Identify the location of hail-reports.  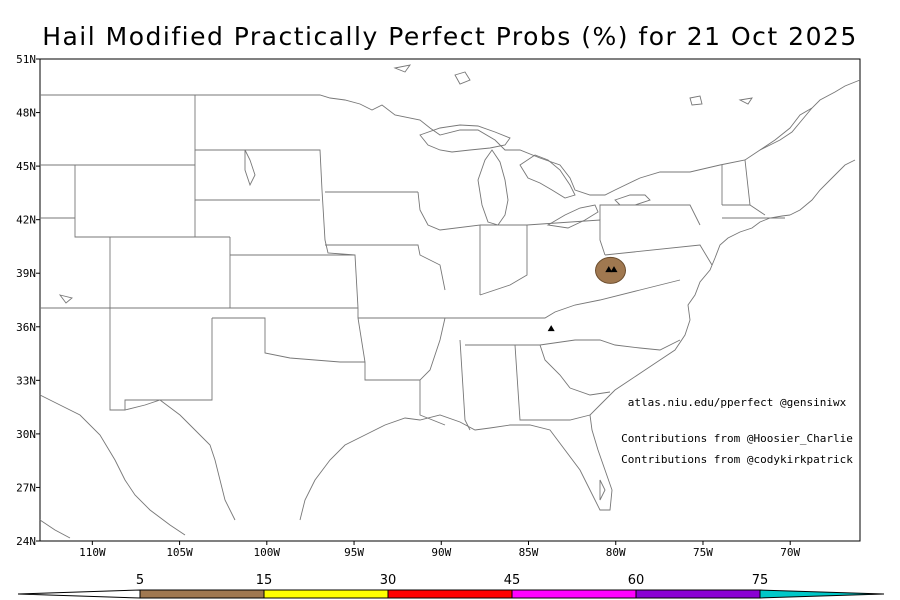
(582, 299).